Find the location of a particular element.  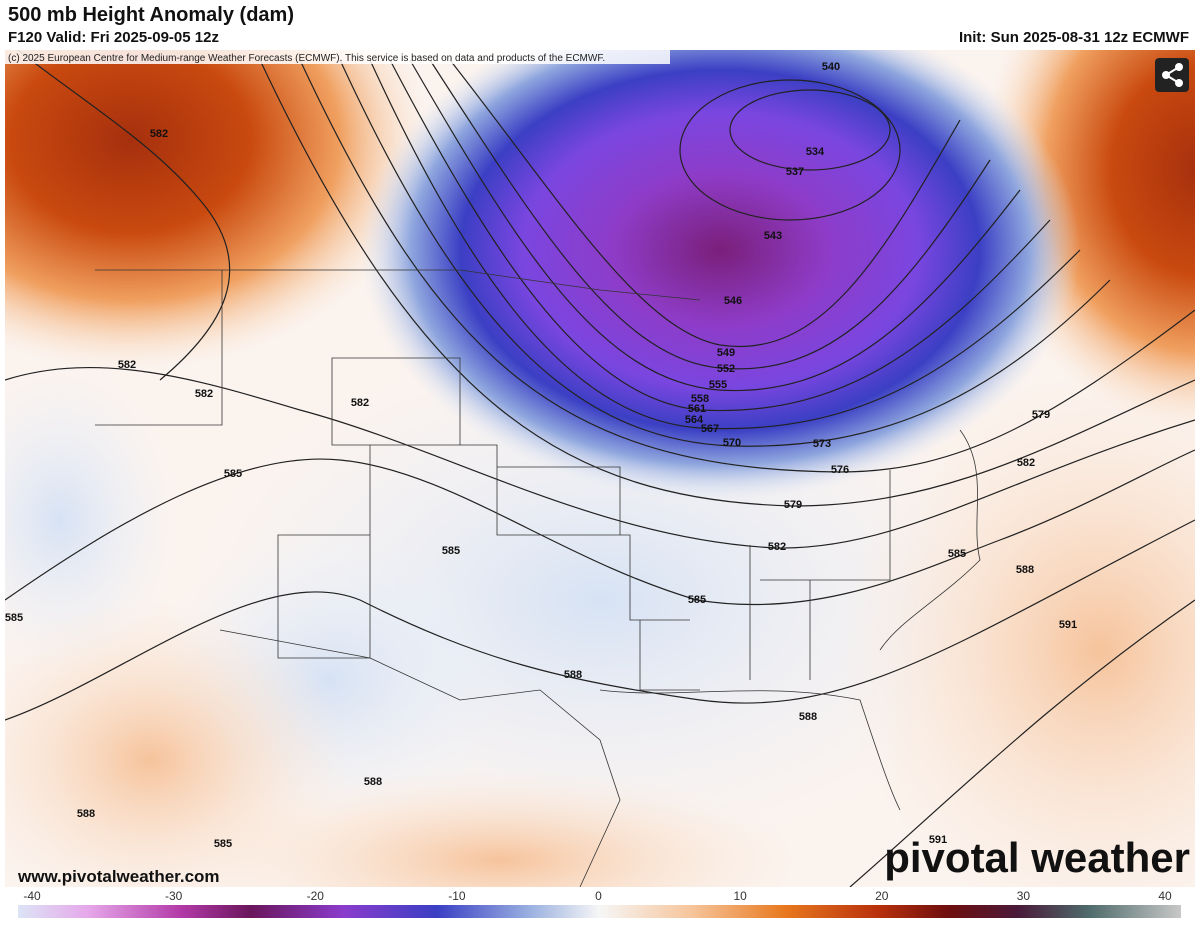

contour-label: 564 is located at coordinates (694, 420).